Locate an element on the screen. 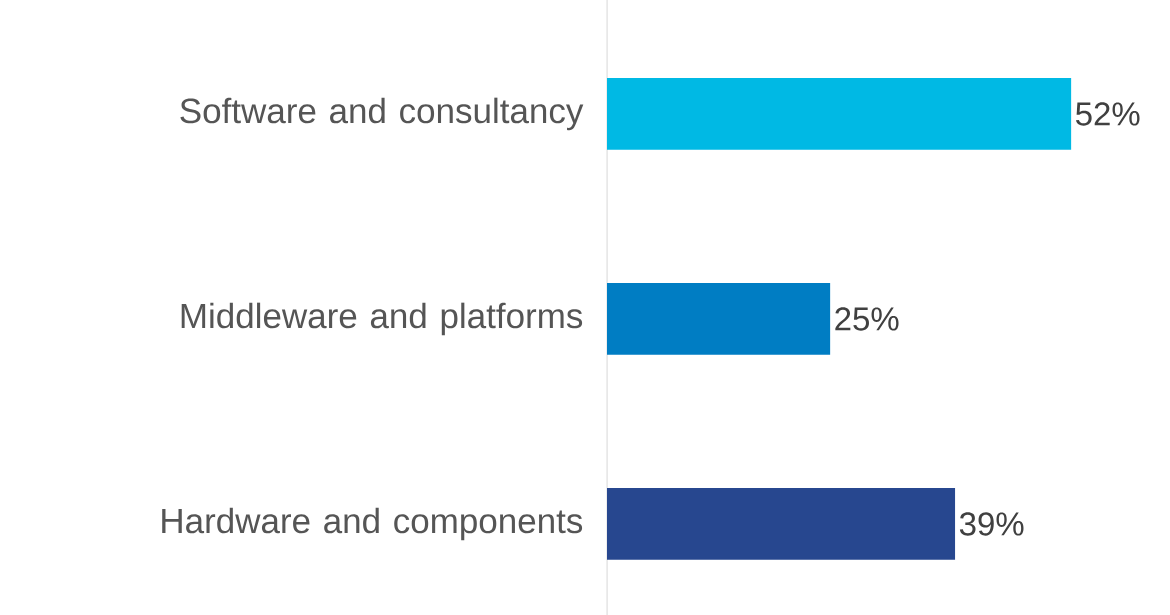 This screenshot has height=615, width=1170. data-label: 25% is located at coordinates (867, 319).